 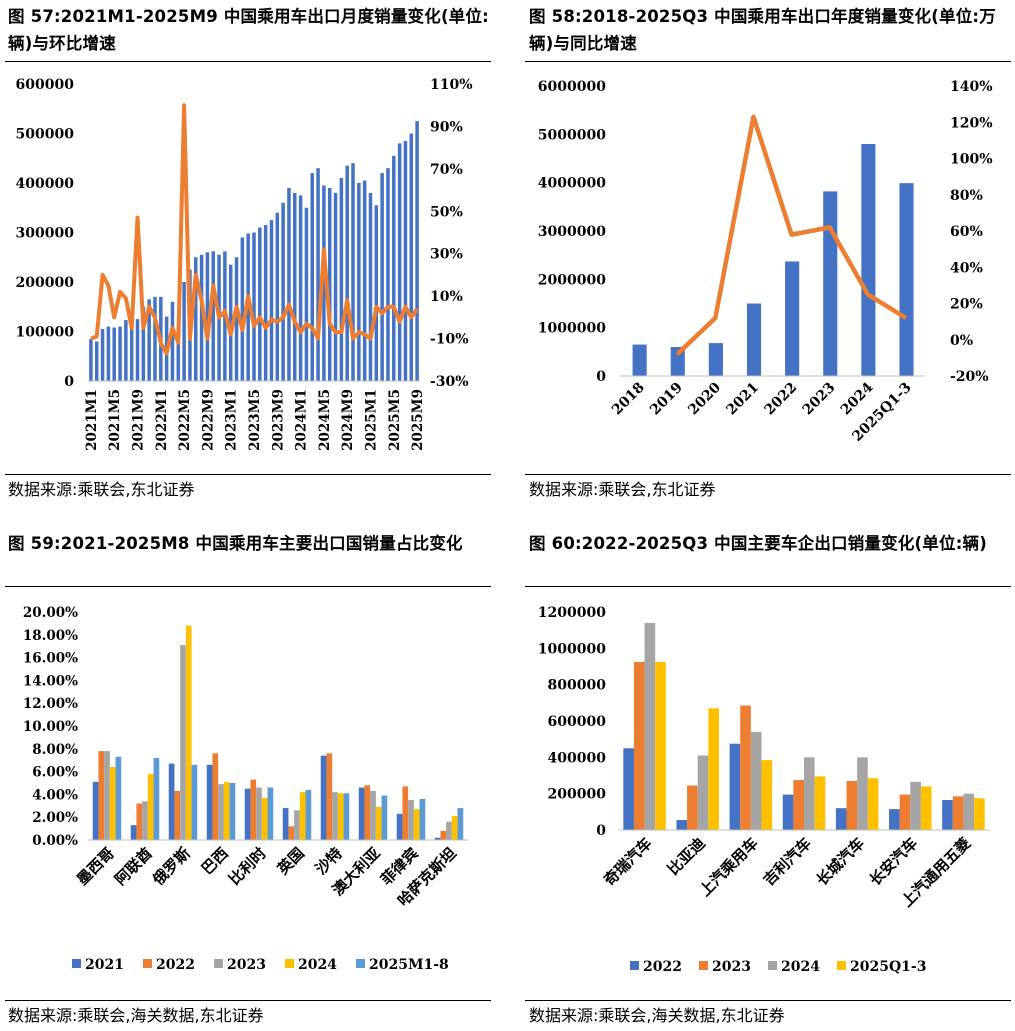 What do you see at coordinates (291, 861) in the screenshot?
I see `x-tick-label: 英国` at bounding box center [291, 861].